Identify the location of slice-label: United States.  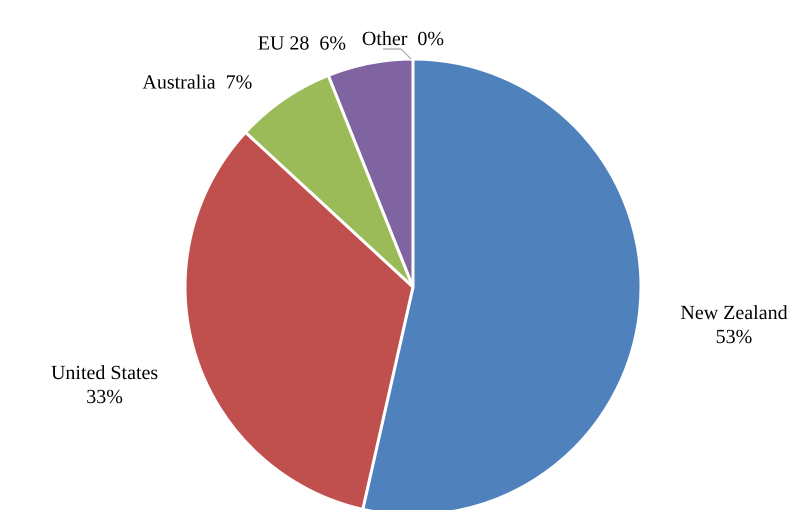
(104, 373).